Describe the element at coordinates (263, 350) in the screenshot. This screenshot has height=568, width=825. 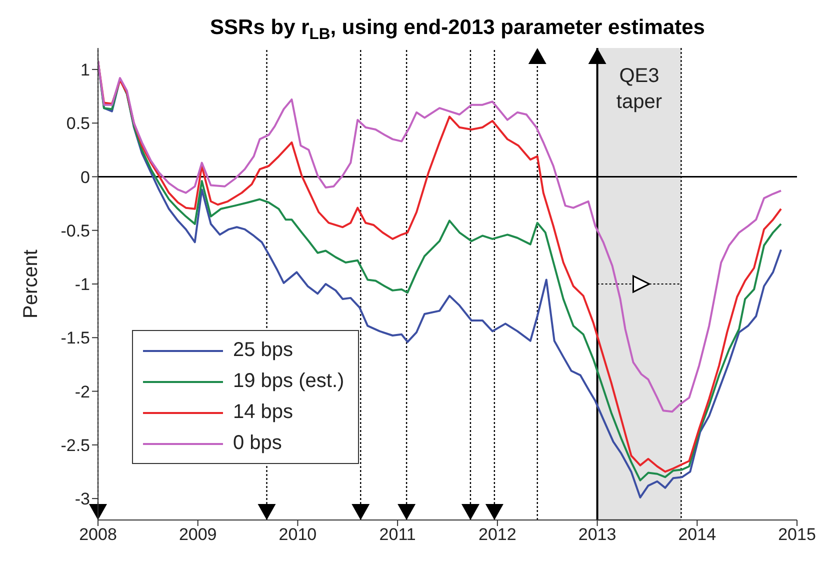
I see `legend-label: 25 bps` at that location.